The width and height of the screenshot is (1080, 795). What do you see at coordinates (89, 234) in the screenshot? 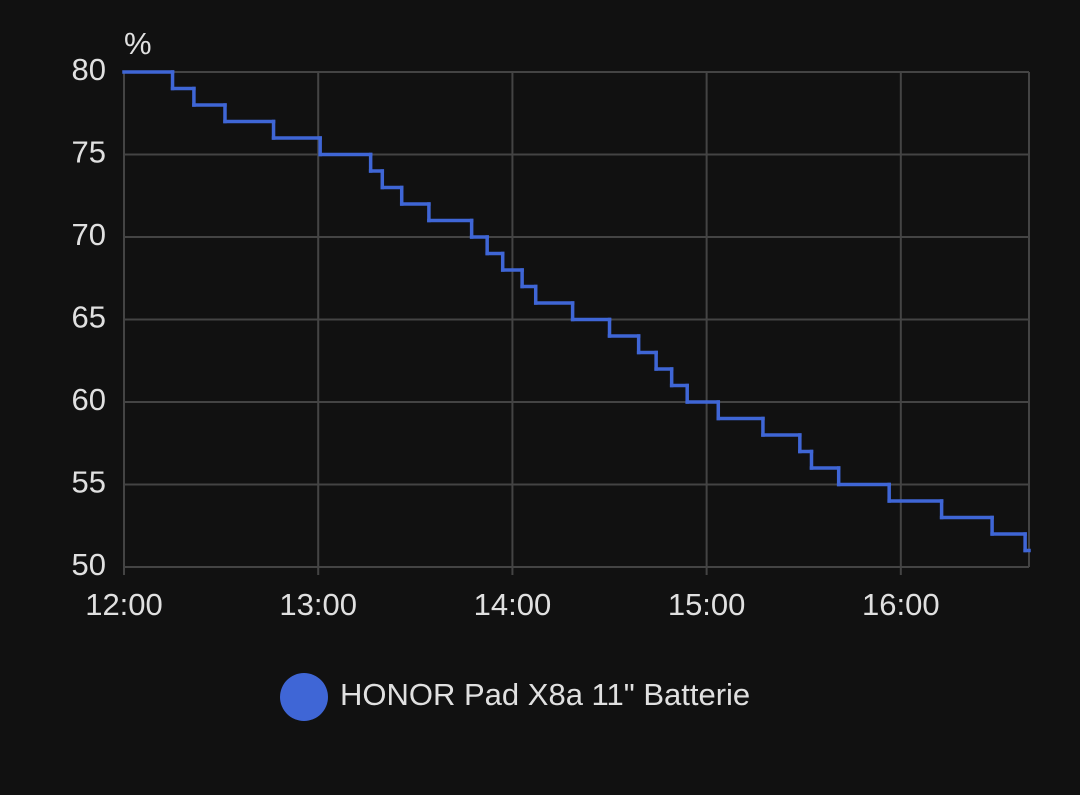
I see `y-tick-label: 70` at bounding box center [89, 234].